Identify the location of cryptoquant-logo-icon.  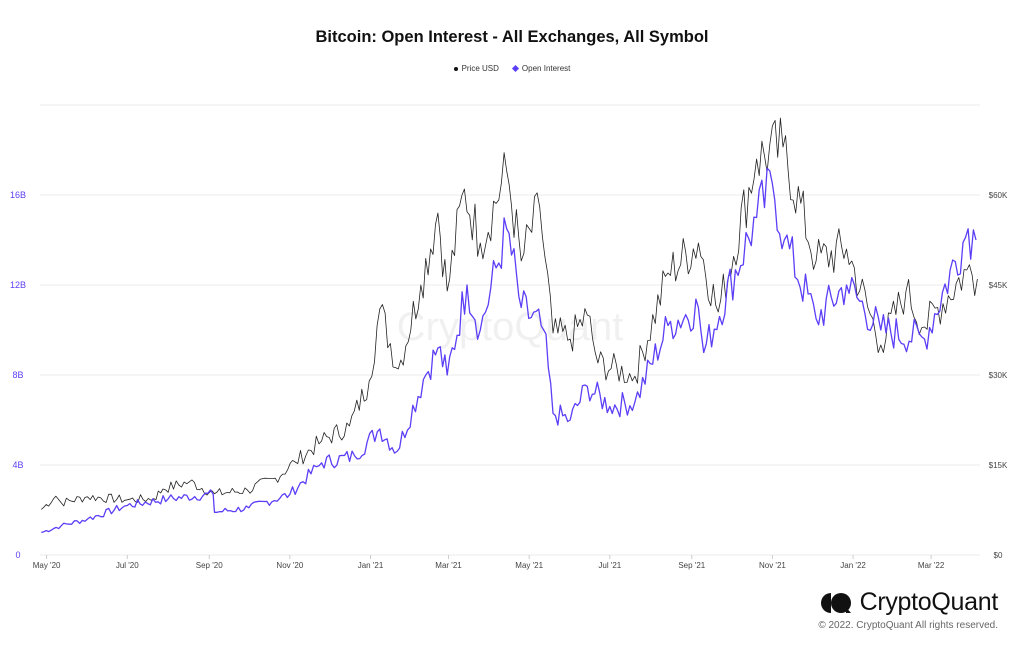
(835, 602).